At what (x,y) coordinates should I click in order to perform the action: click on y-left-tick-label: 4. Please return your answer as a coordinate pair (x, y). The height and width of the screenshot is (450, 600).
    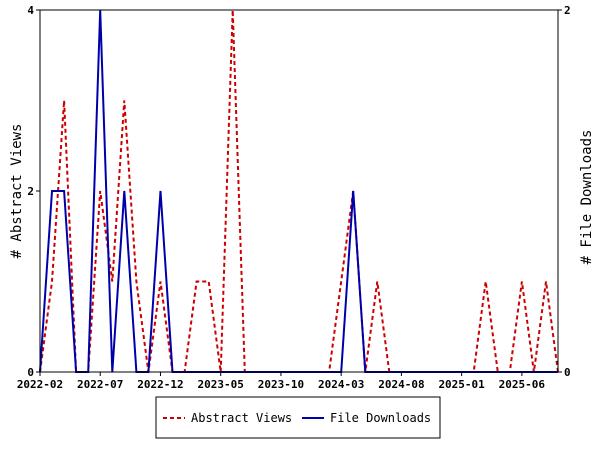
    Looking at the image, I should click on (30, 10).